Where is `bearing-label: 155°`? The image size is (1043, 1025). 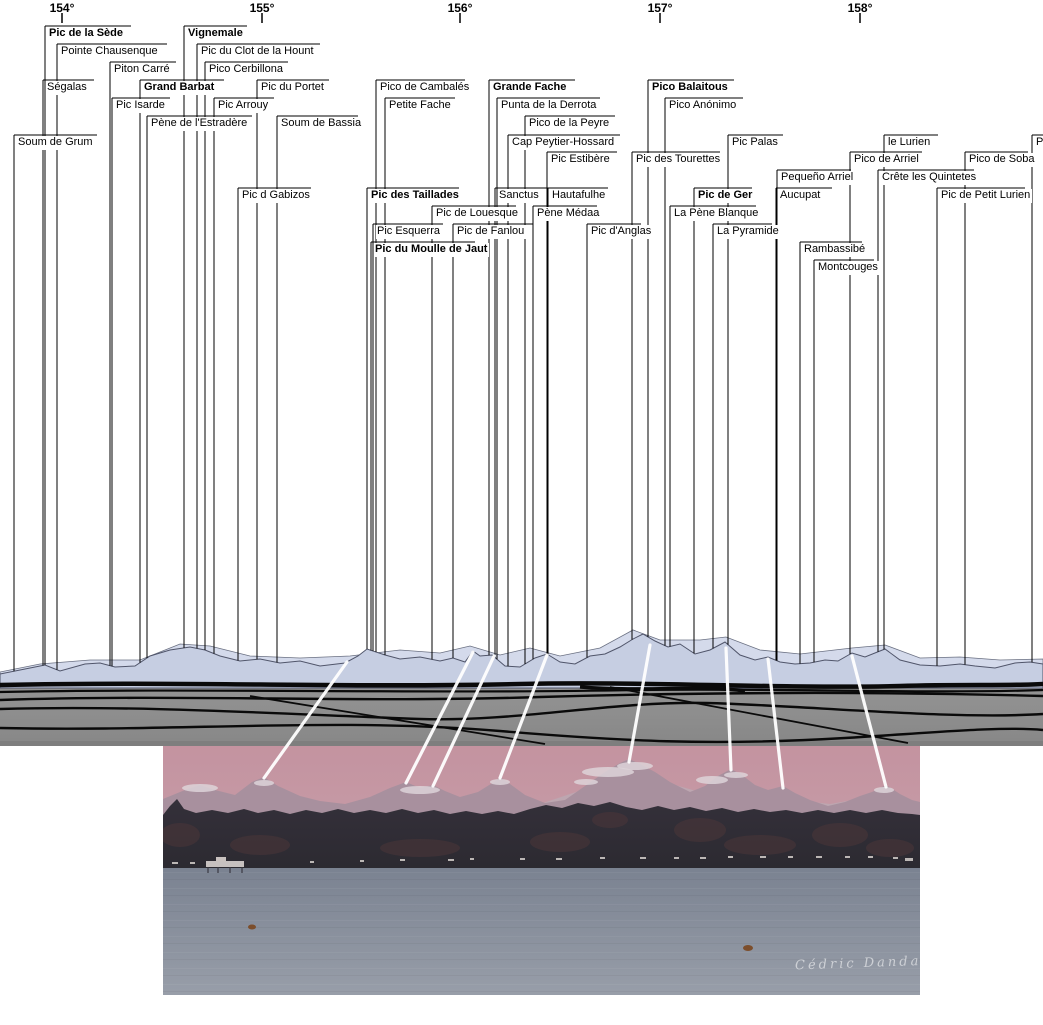 bearing-label: 155° is located at coordinates (262, 8).